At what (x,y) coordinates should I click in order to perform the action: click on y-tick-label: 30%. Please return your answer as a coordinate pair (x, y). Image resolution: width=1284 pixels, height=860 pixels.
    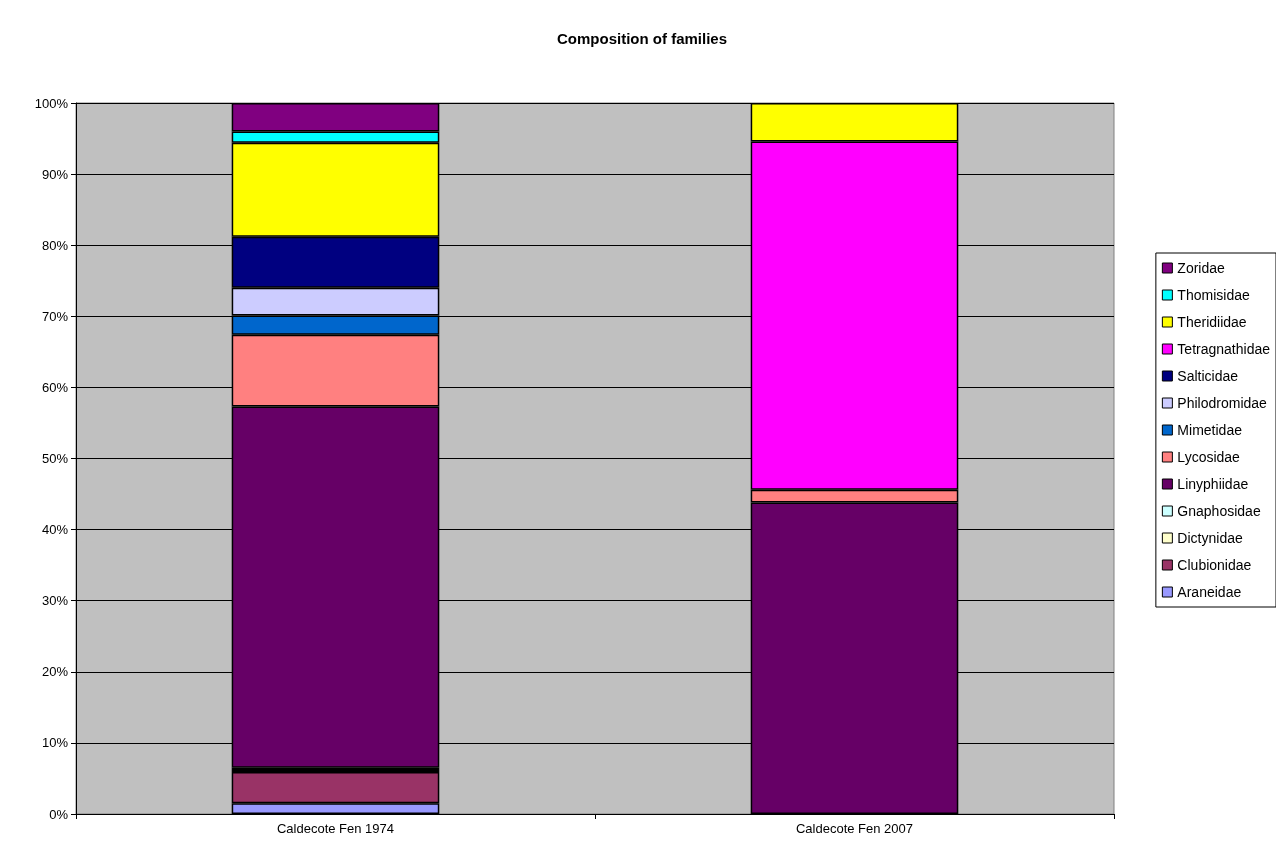
    Looking at the image, I should click on (55, 601).